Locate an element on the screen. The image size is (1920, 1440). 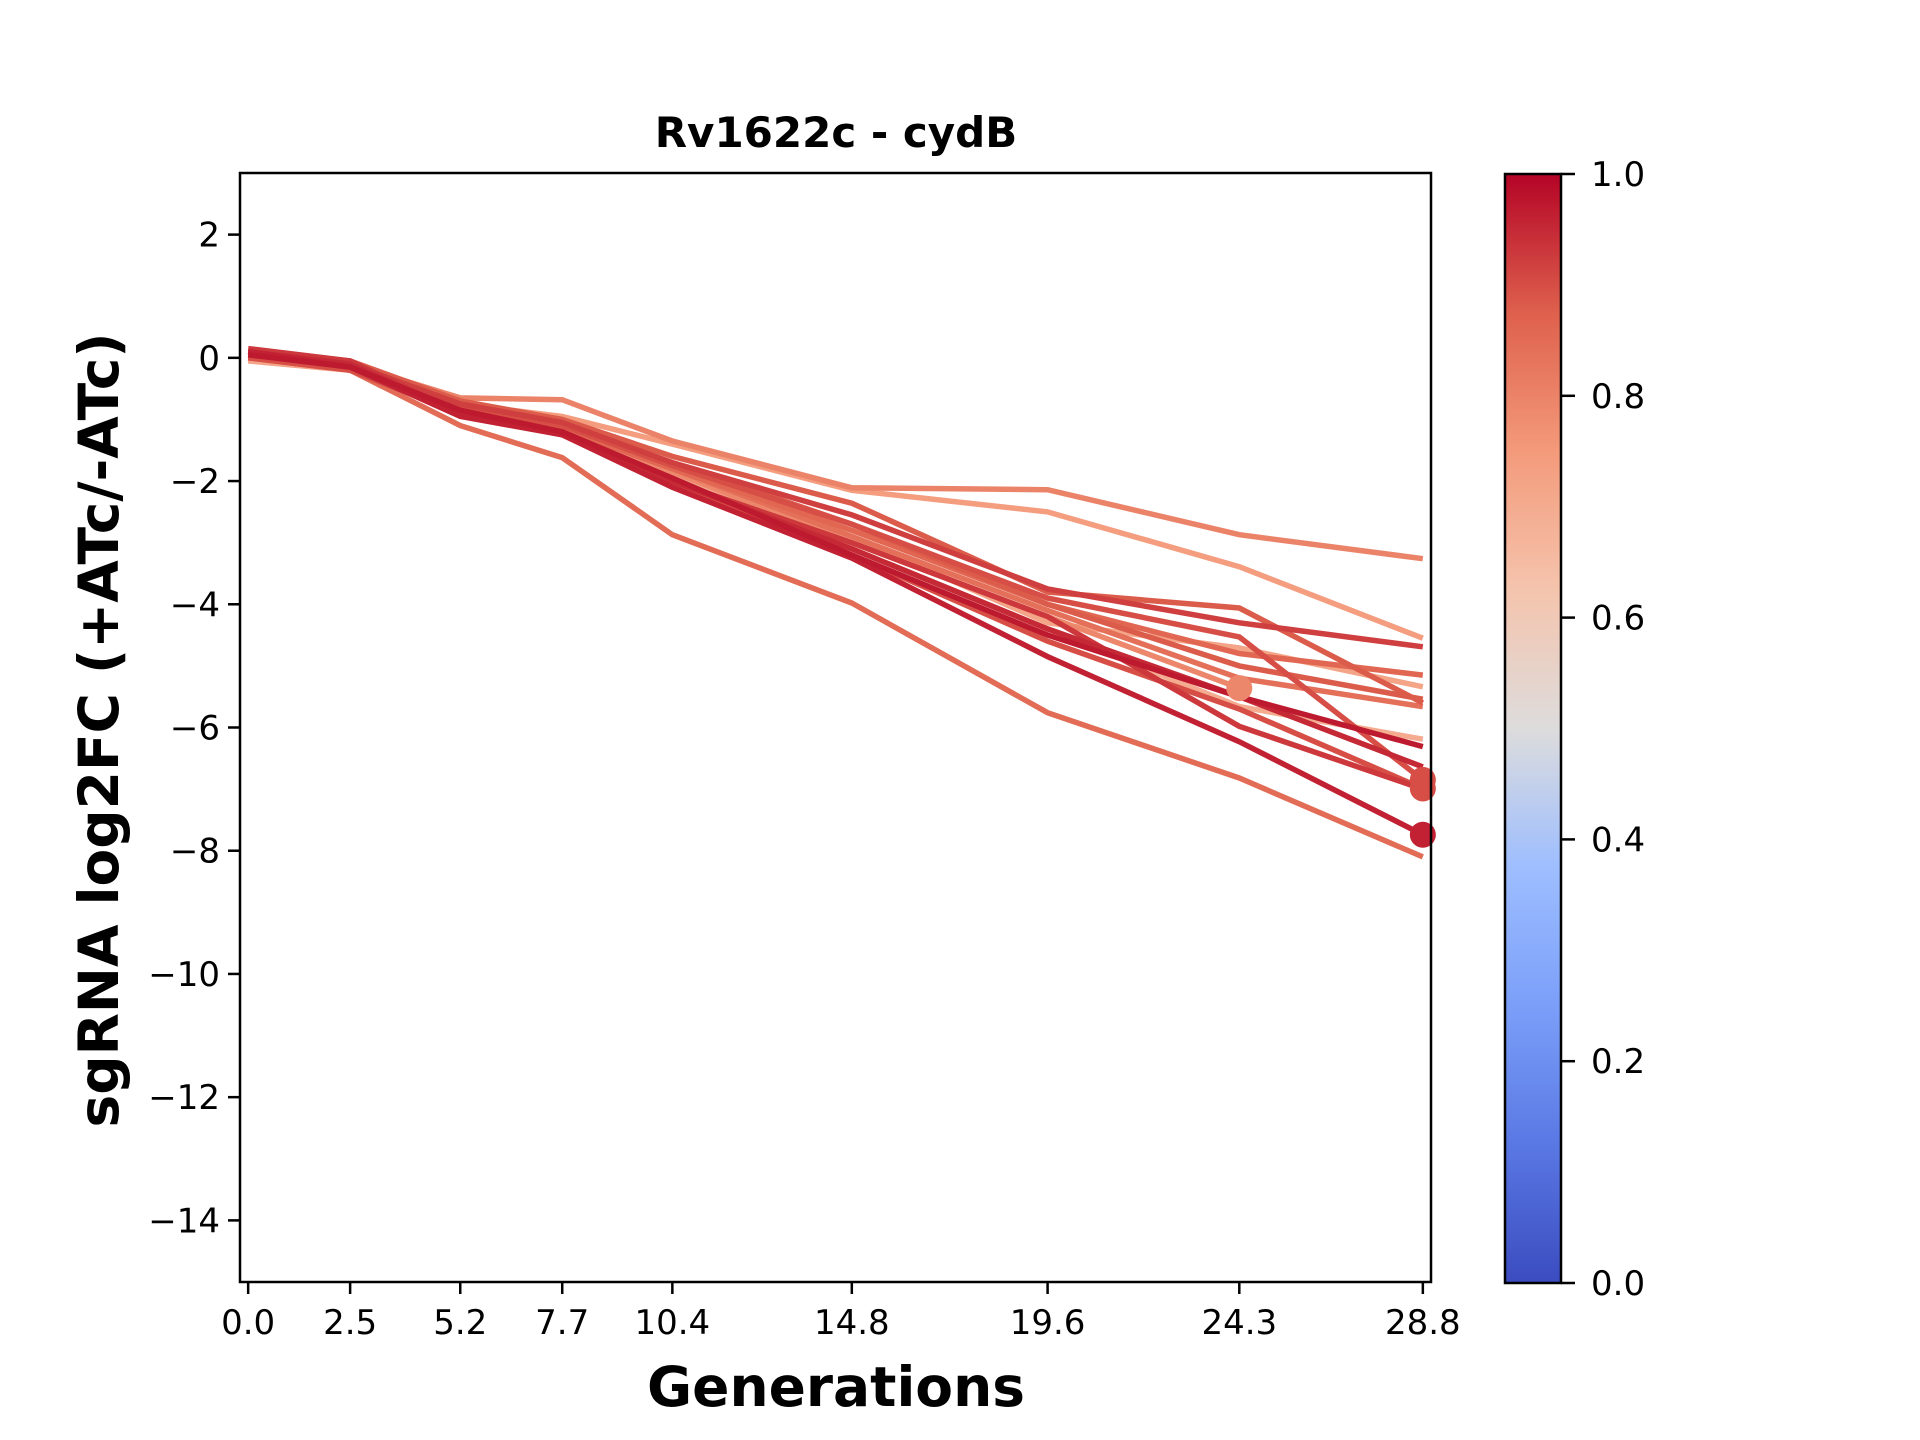
x-axis-label: Generations is located at coordinates (836, 1387).